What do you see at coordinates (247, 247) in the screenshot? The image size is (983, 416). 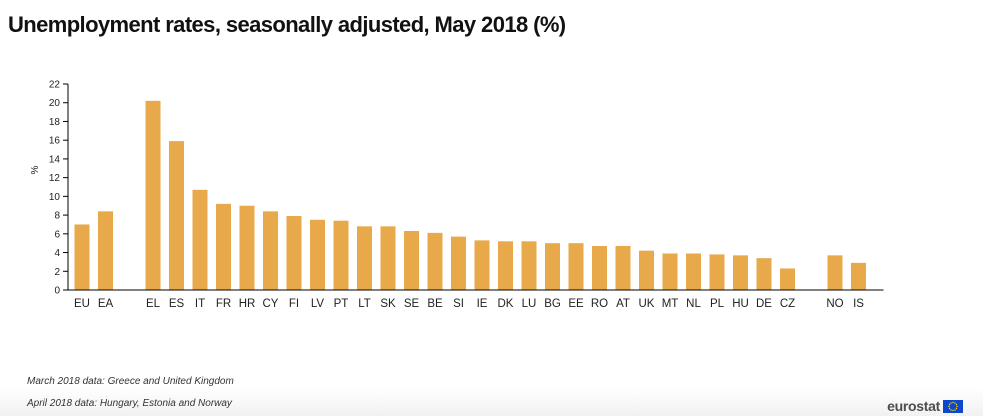 I see `bar-hr` at bounding box center [247, 247].